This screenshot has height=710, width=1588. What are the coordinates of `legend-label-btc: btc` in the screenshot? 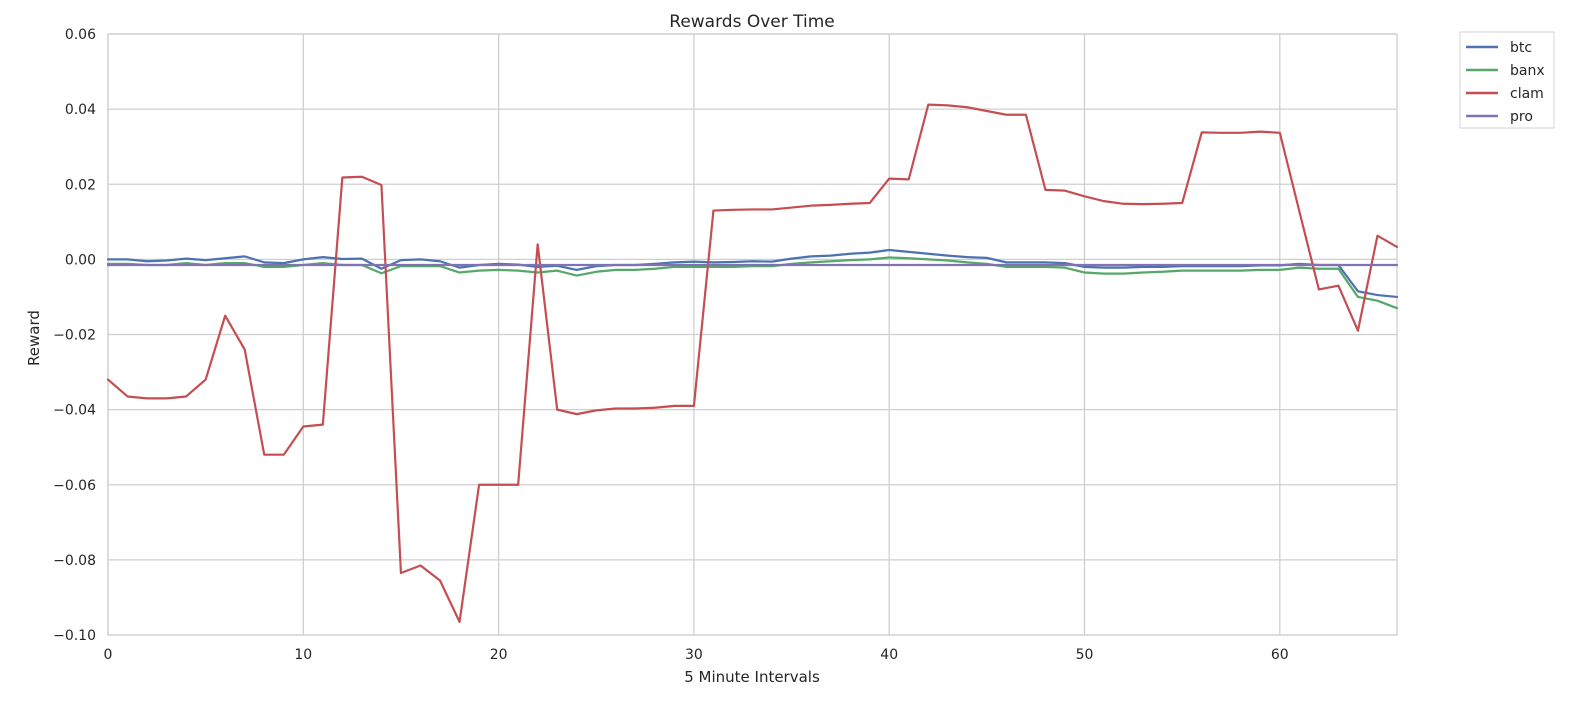 It's located at (1521, 48).